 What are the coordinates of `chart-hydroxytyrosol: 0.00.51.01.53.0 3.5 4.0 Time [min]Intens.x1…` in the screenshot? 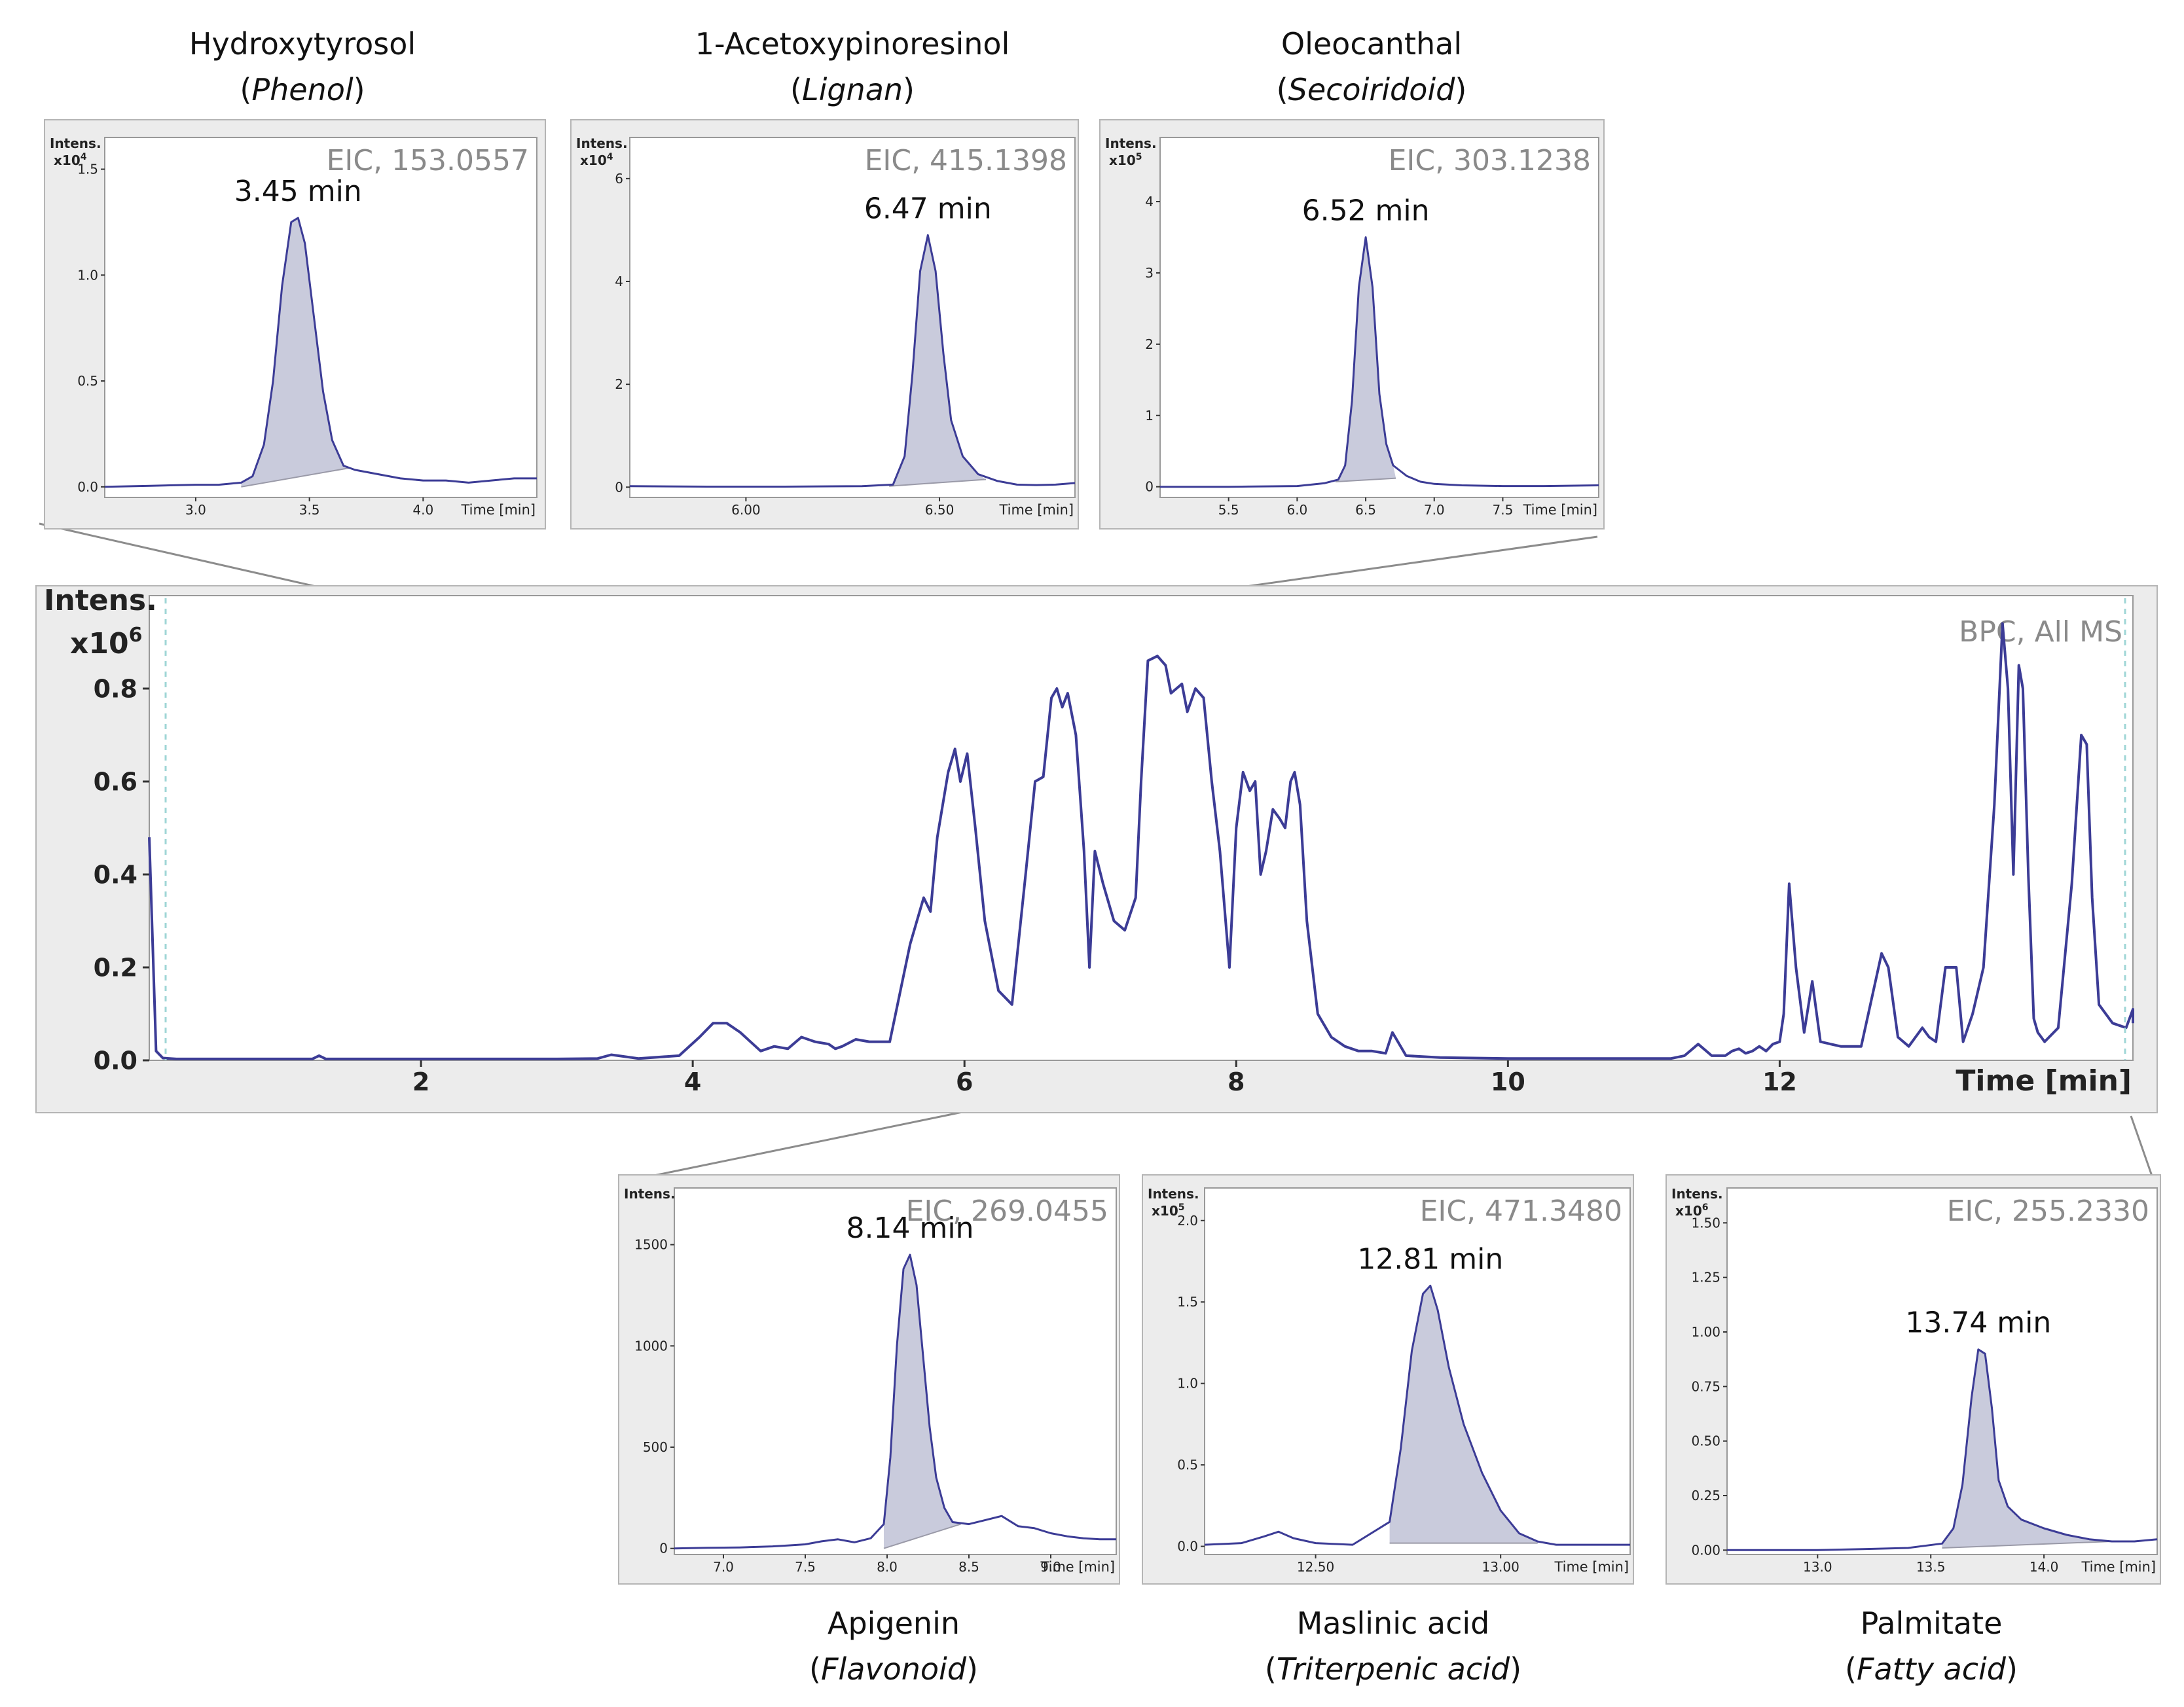 It's located at (295, 325).